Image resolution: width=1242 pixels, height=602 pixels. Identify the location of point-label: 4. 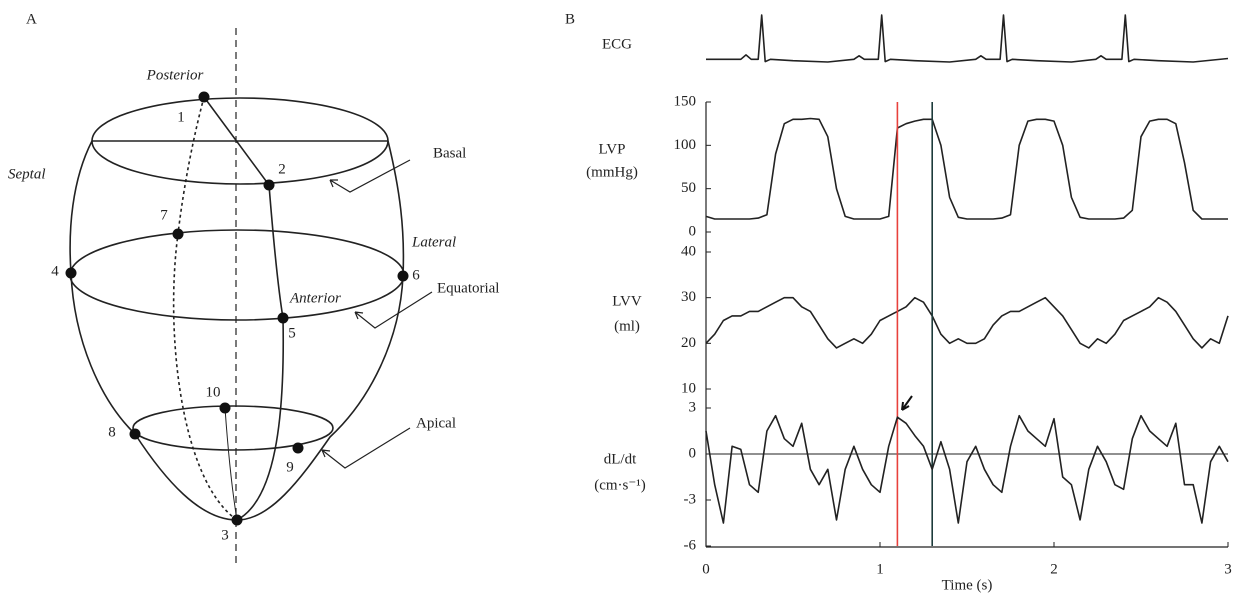
(55, 271).